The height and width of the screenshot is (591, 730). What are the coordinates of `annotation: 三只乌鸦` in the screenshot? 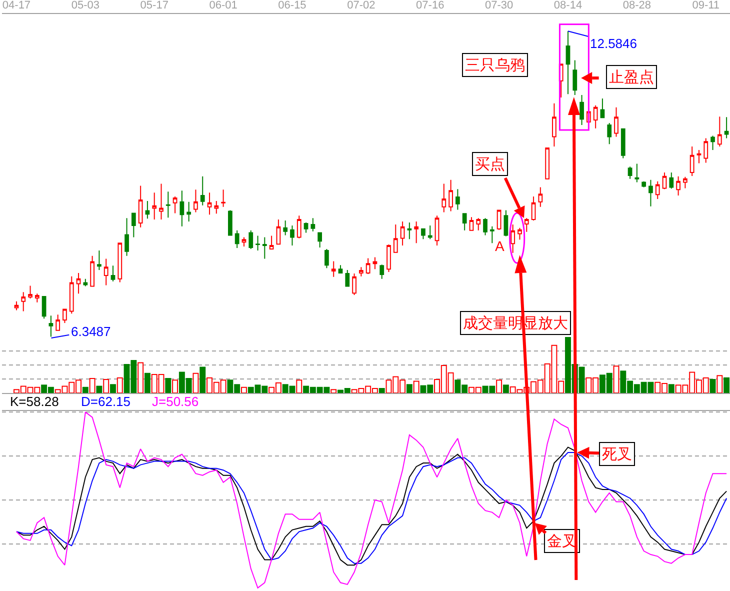 It's located at (495, 65).